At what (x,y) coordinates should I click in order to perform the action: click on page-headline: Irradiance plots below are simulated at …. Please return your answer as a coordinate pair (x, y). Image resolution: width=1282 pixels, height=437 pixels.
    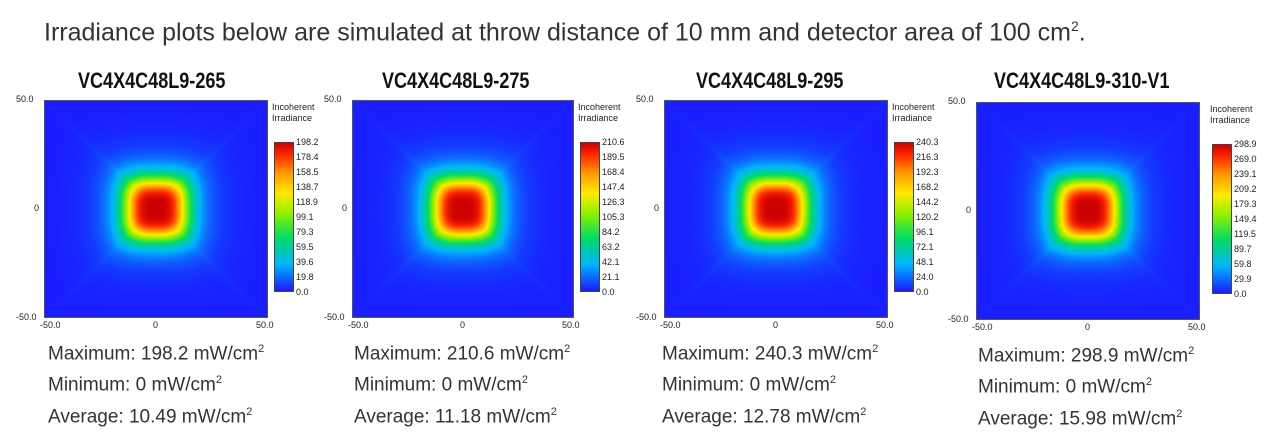
    Looking at the image, I should click on (565, 32).